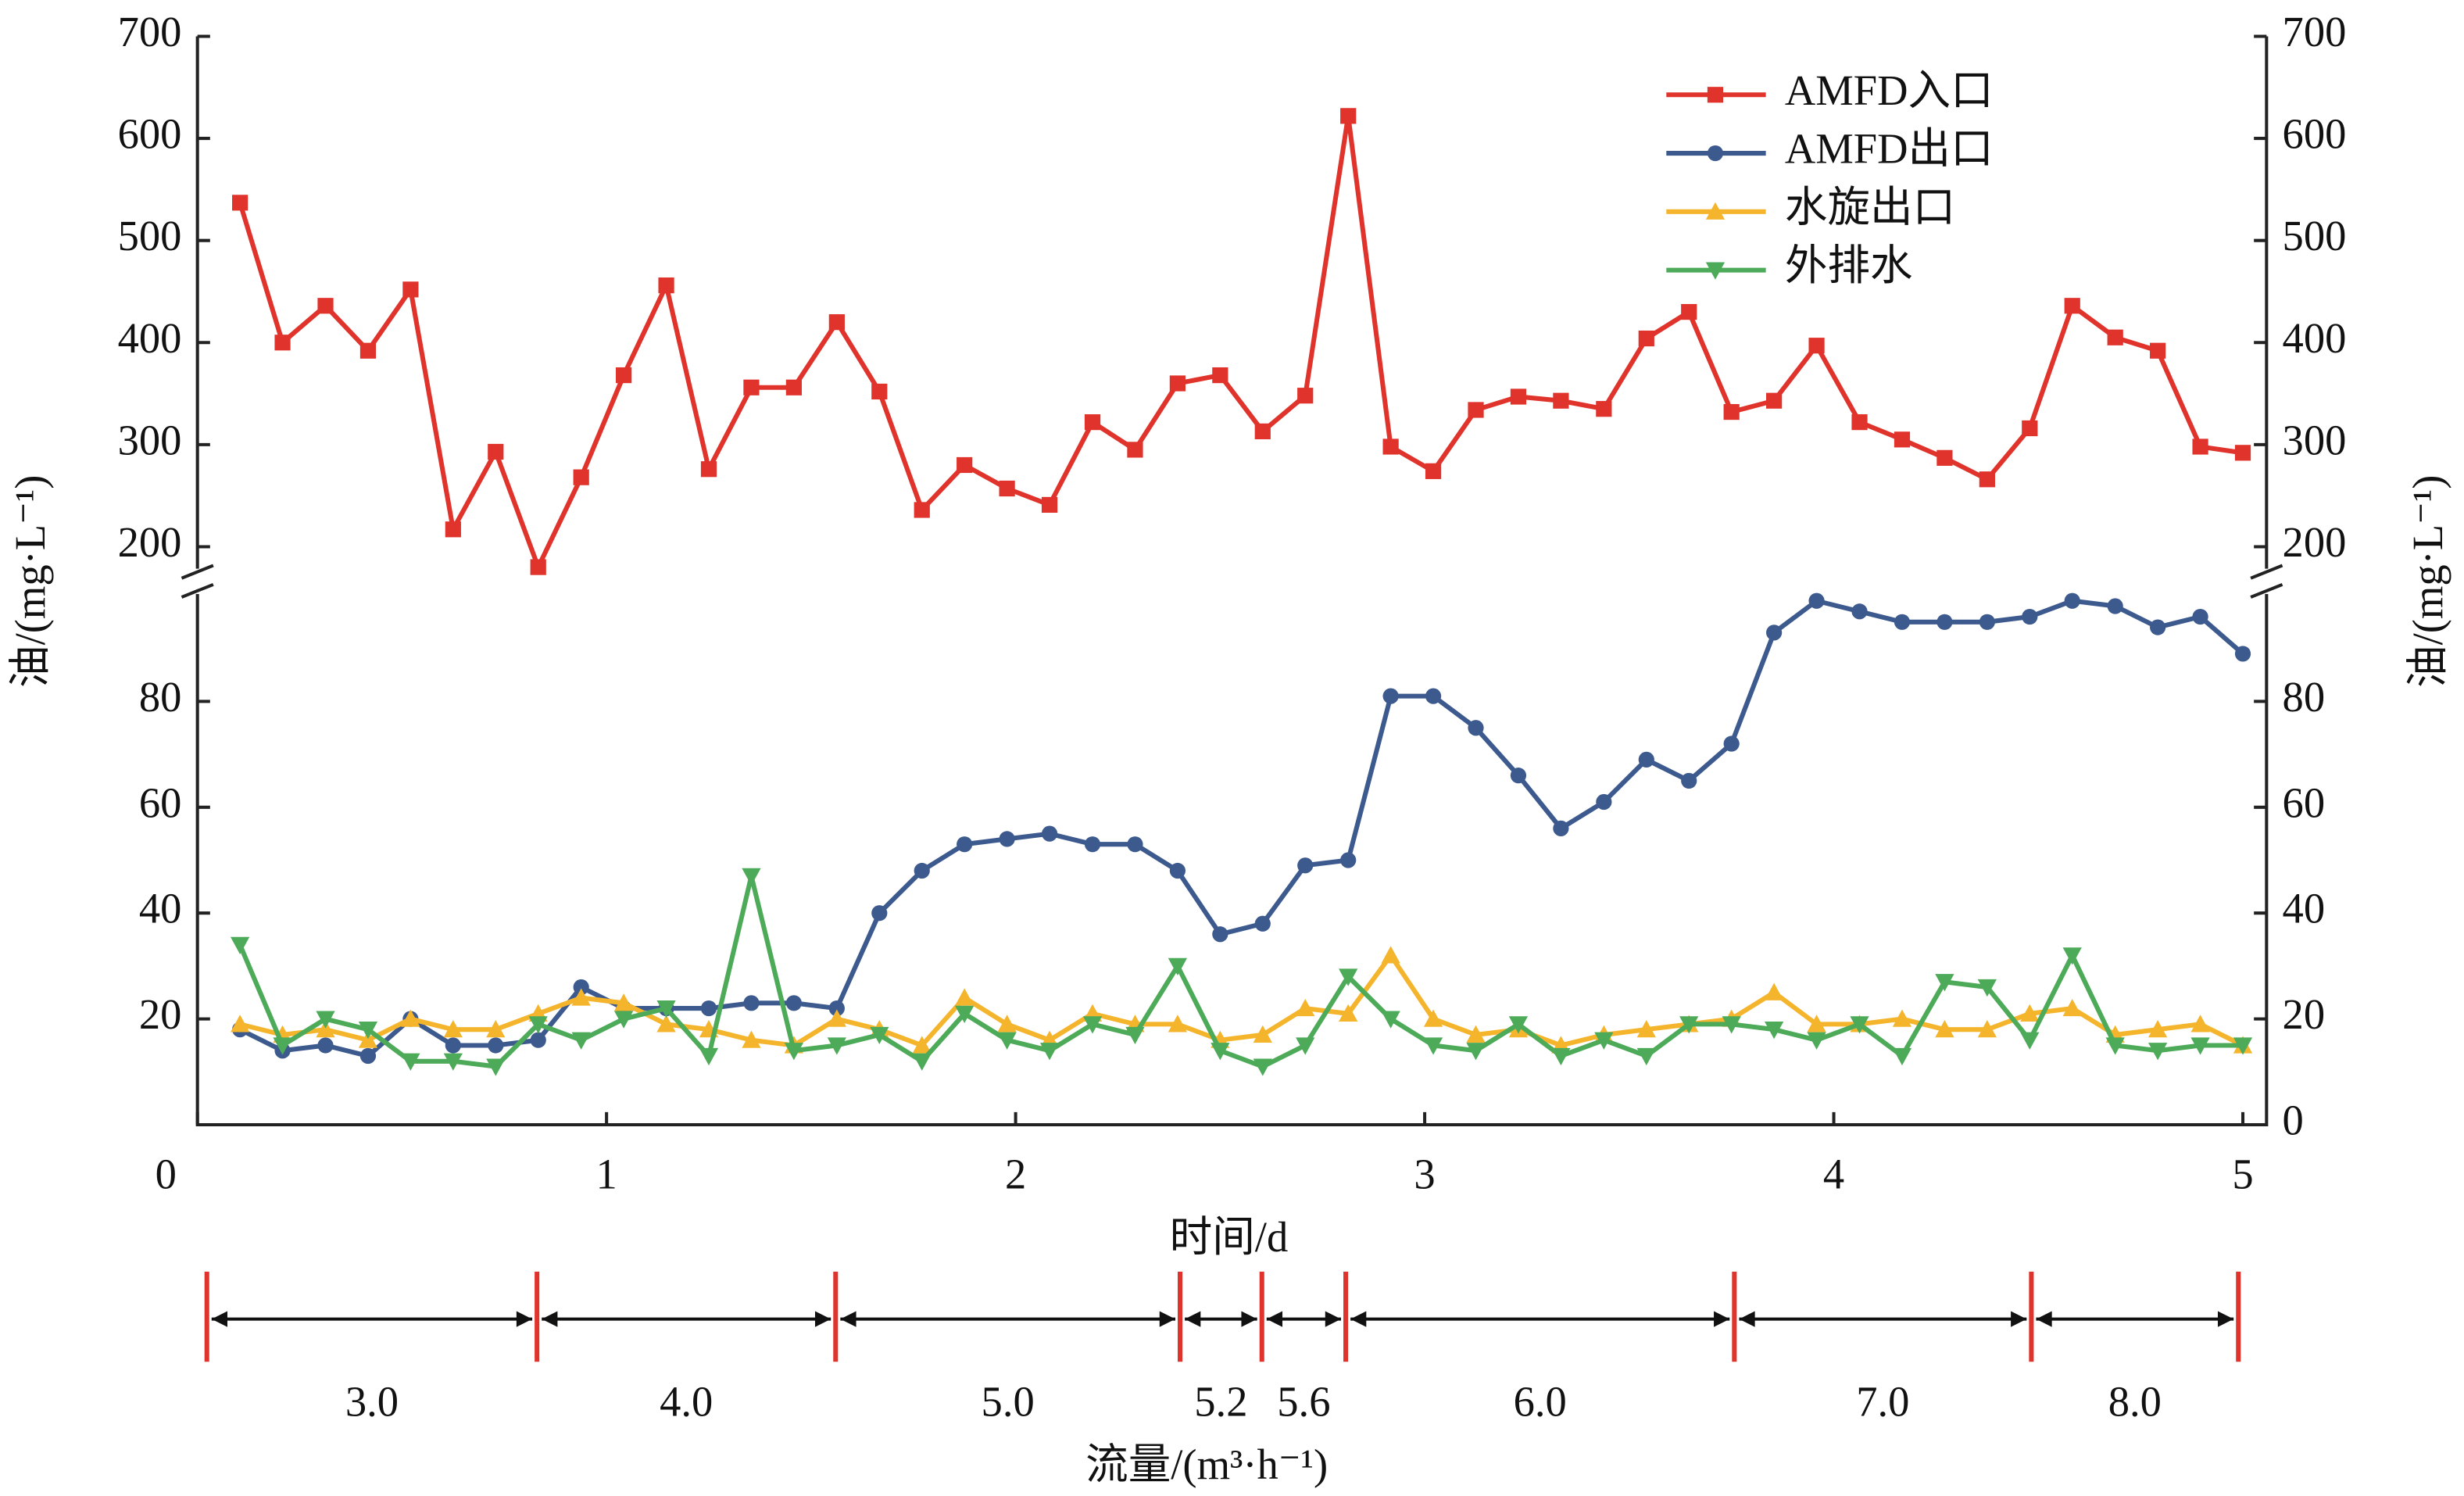  Describe the element at coordinates (160, 908) in the screenshot. I see `y-tick-label: 40` at that location.